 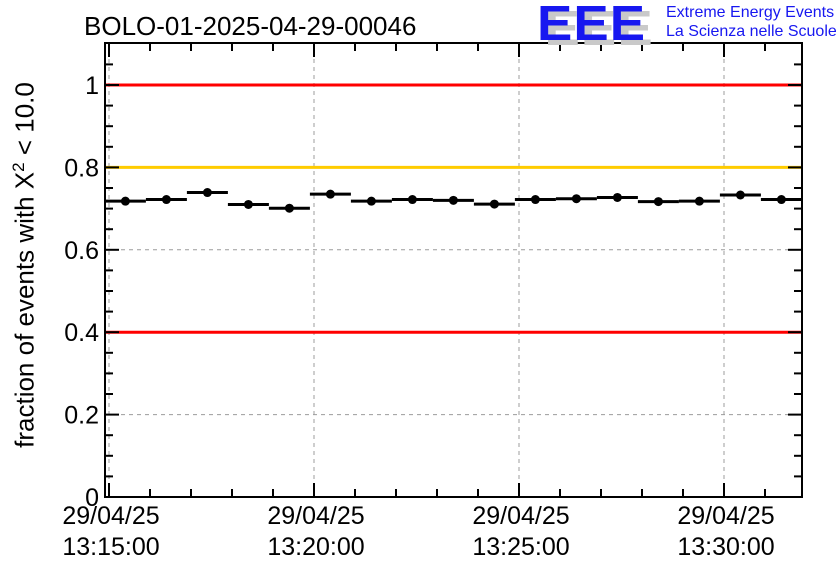 I want to click on eee-logo-letters: EEE, so click(x=592, y=25).